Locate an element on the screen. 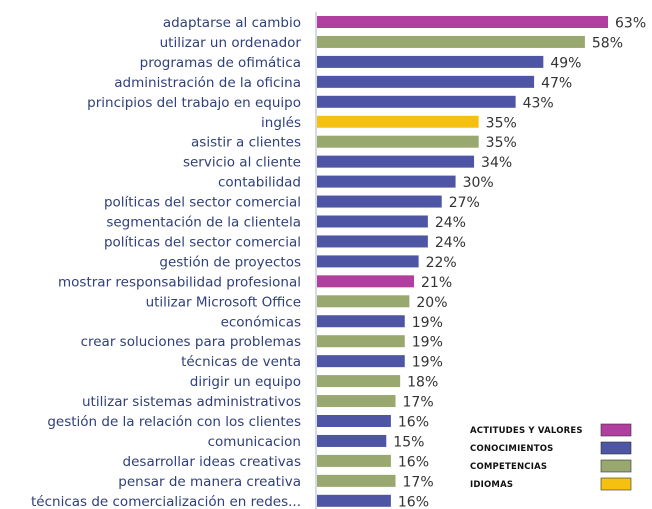 This screenshot has height=509, width=652. value-label-economicas-15: 19% is located at coordinates (427, 323).